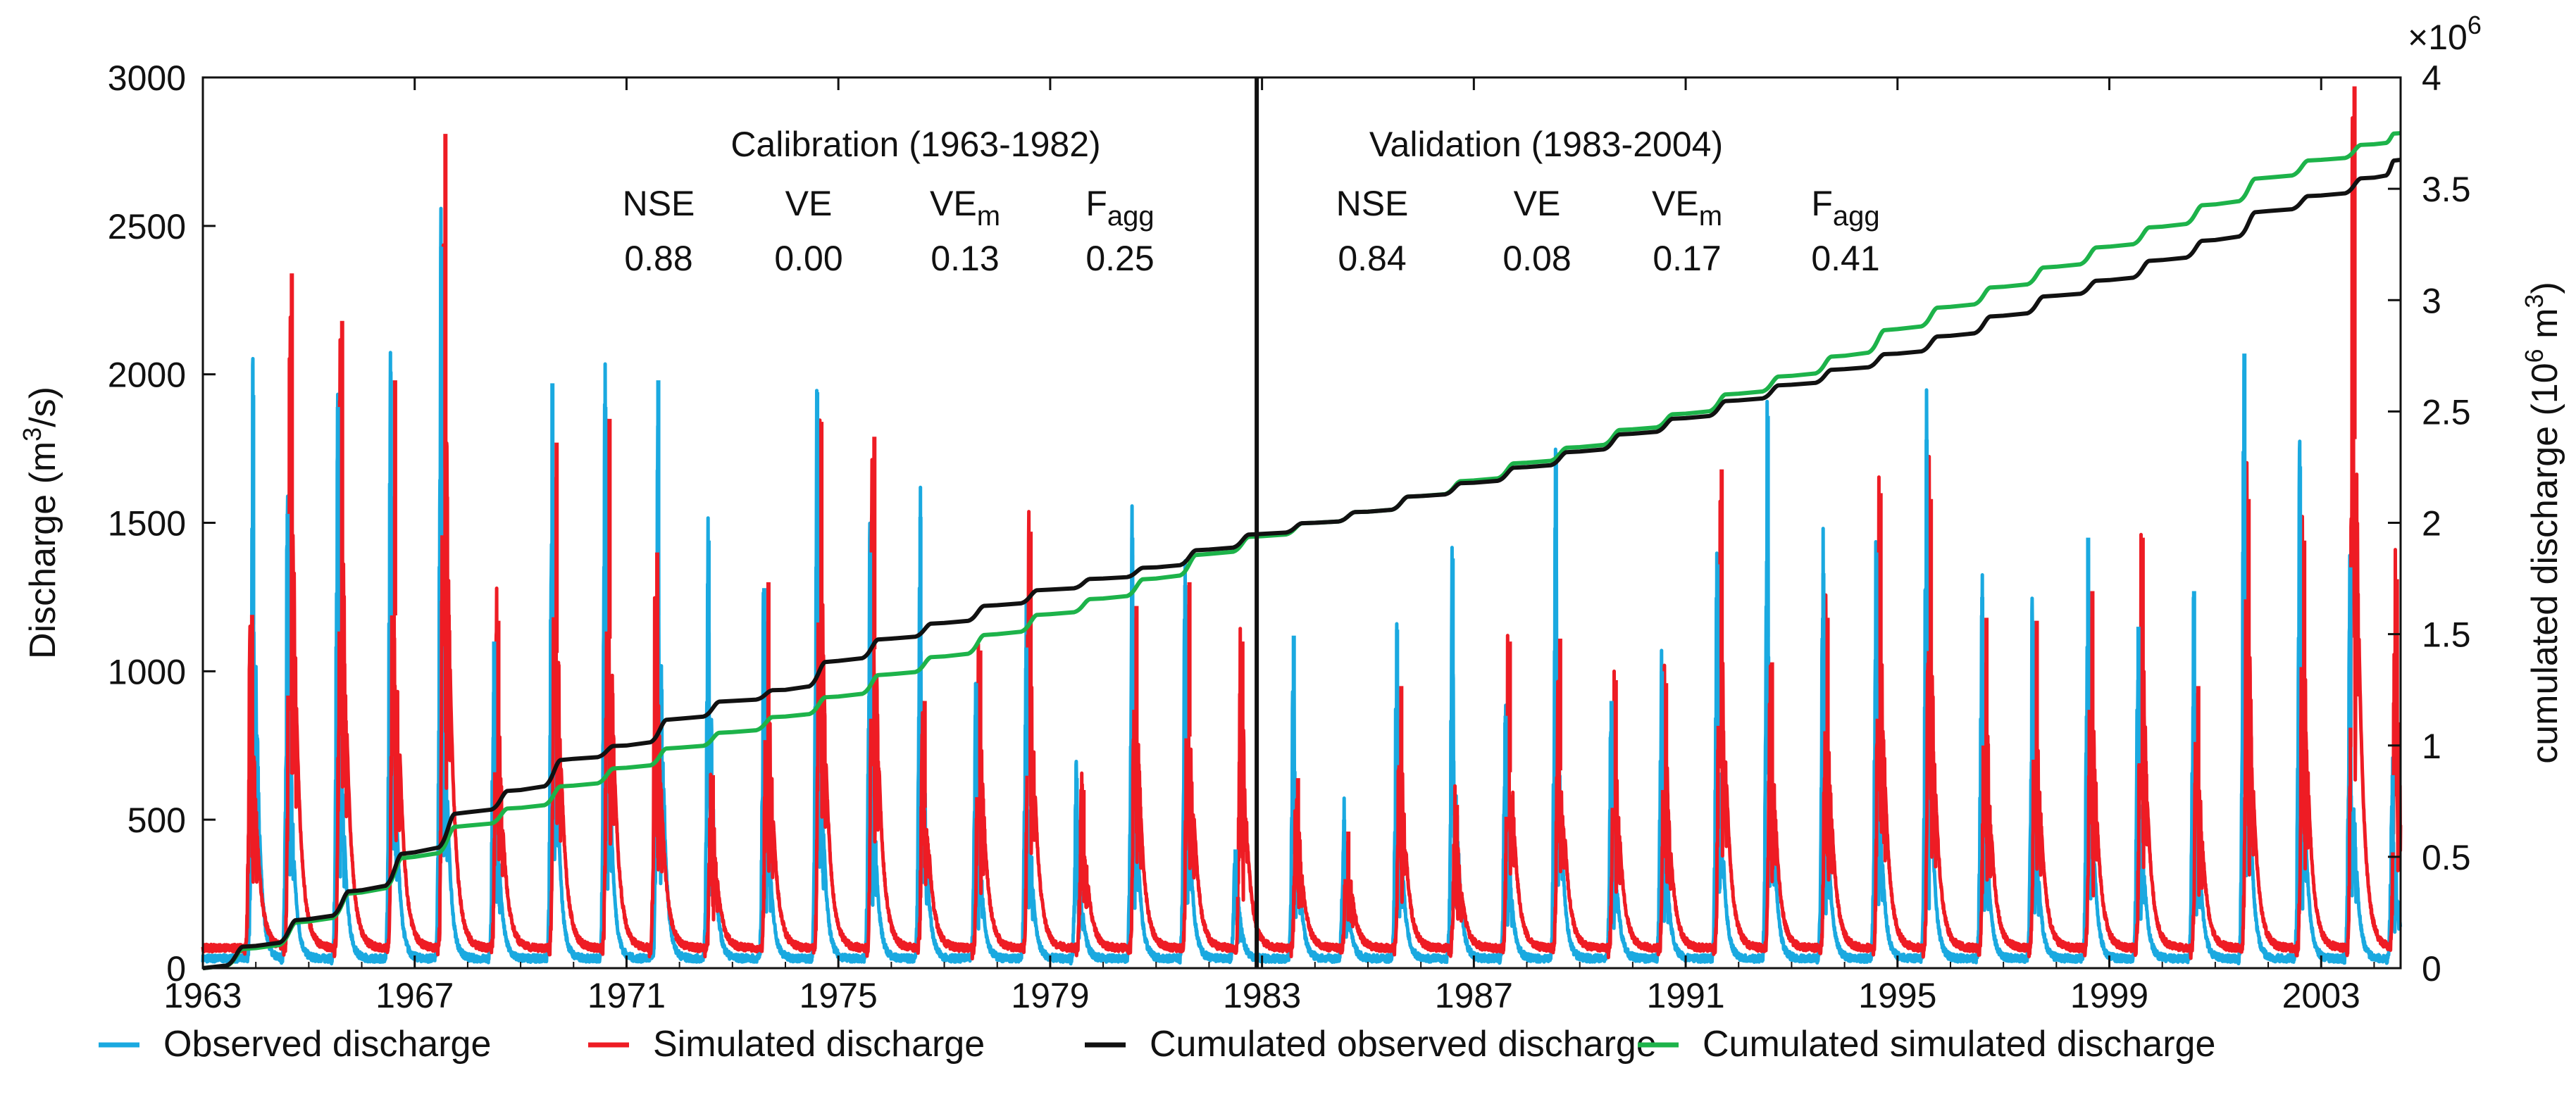  Describe the element at coordinates (1403, 1045) in the screenshot. I see `legend-label: Cumulated observed discharge` at that location.